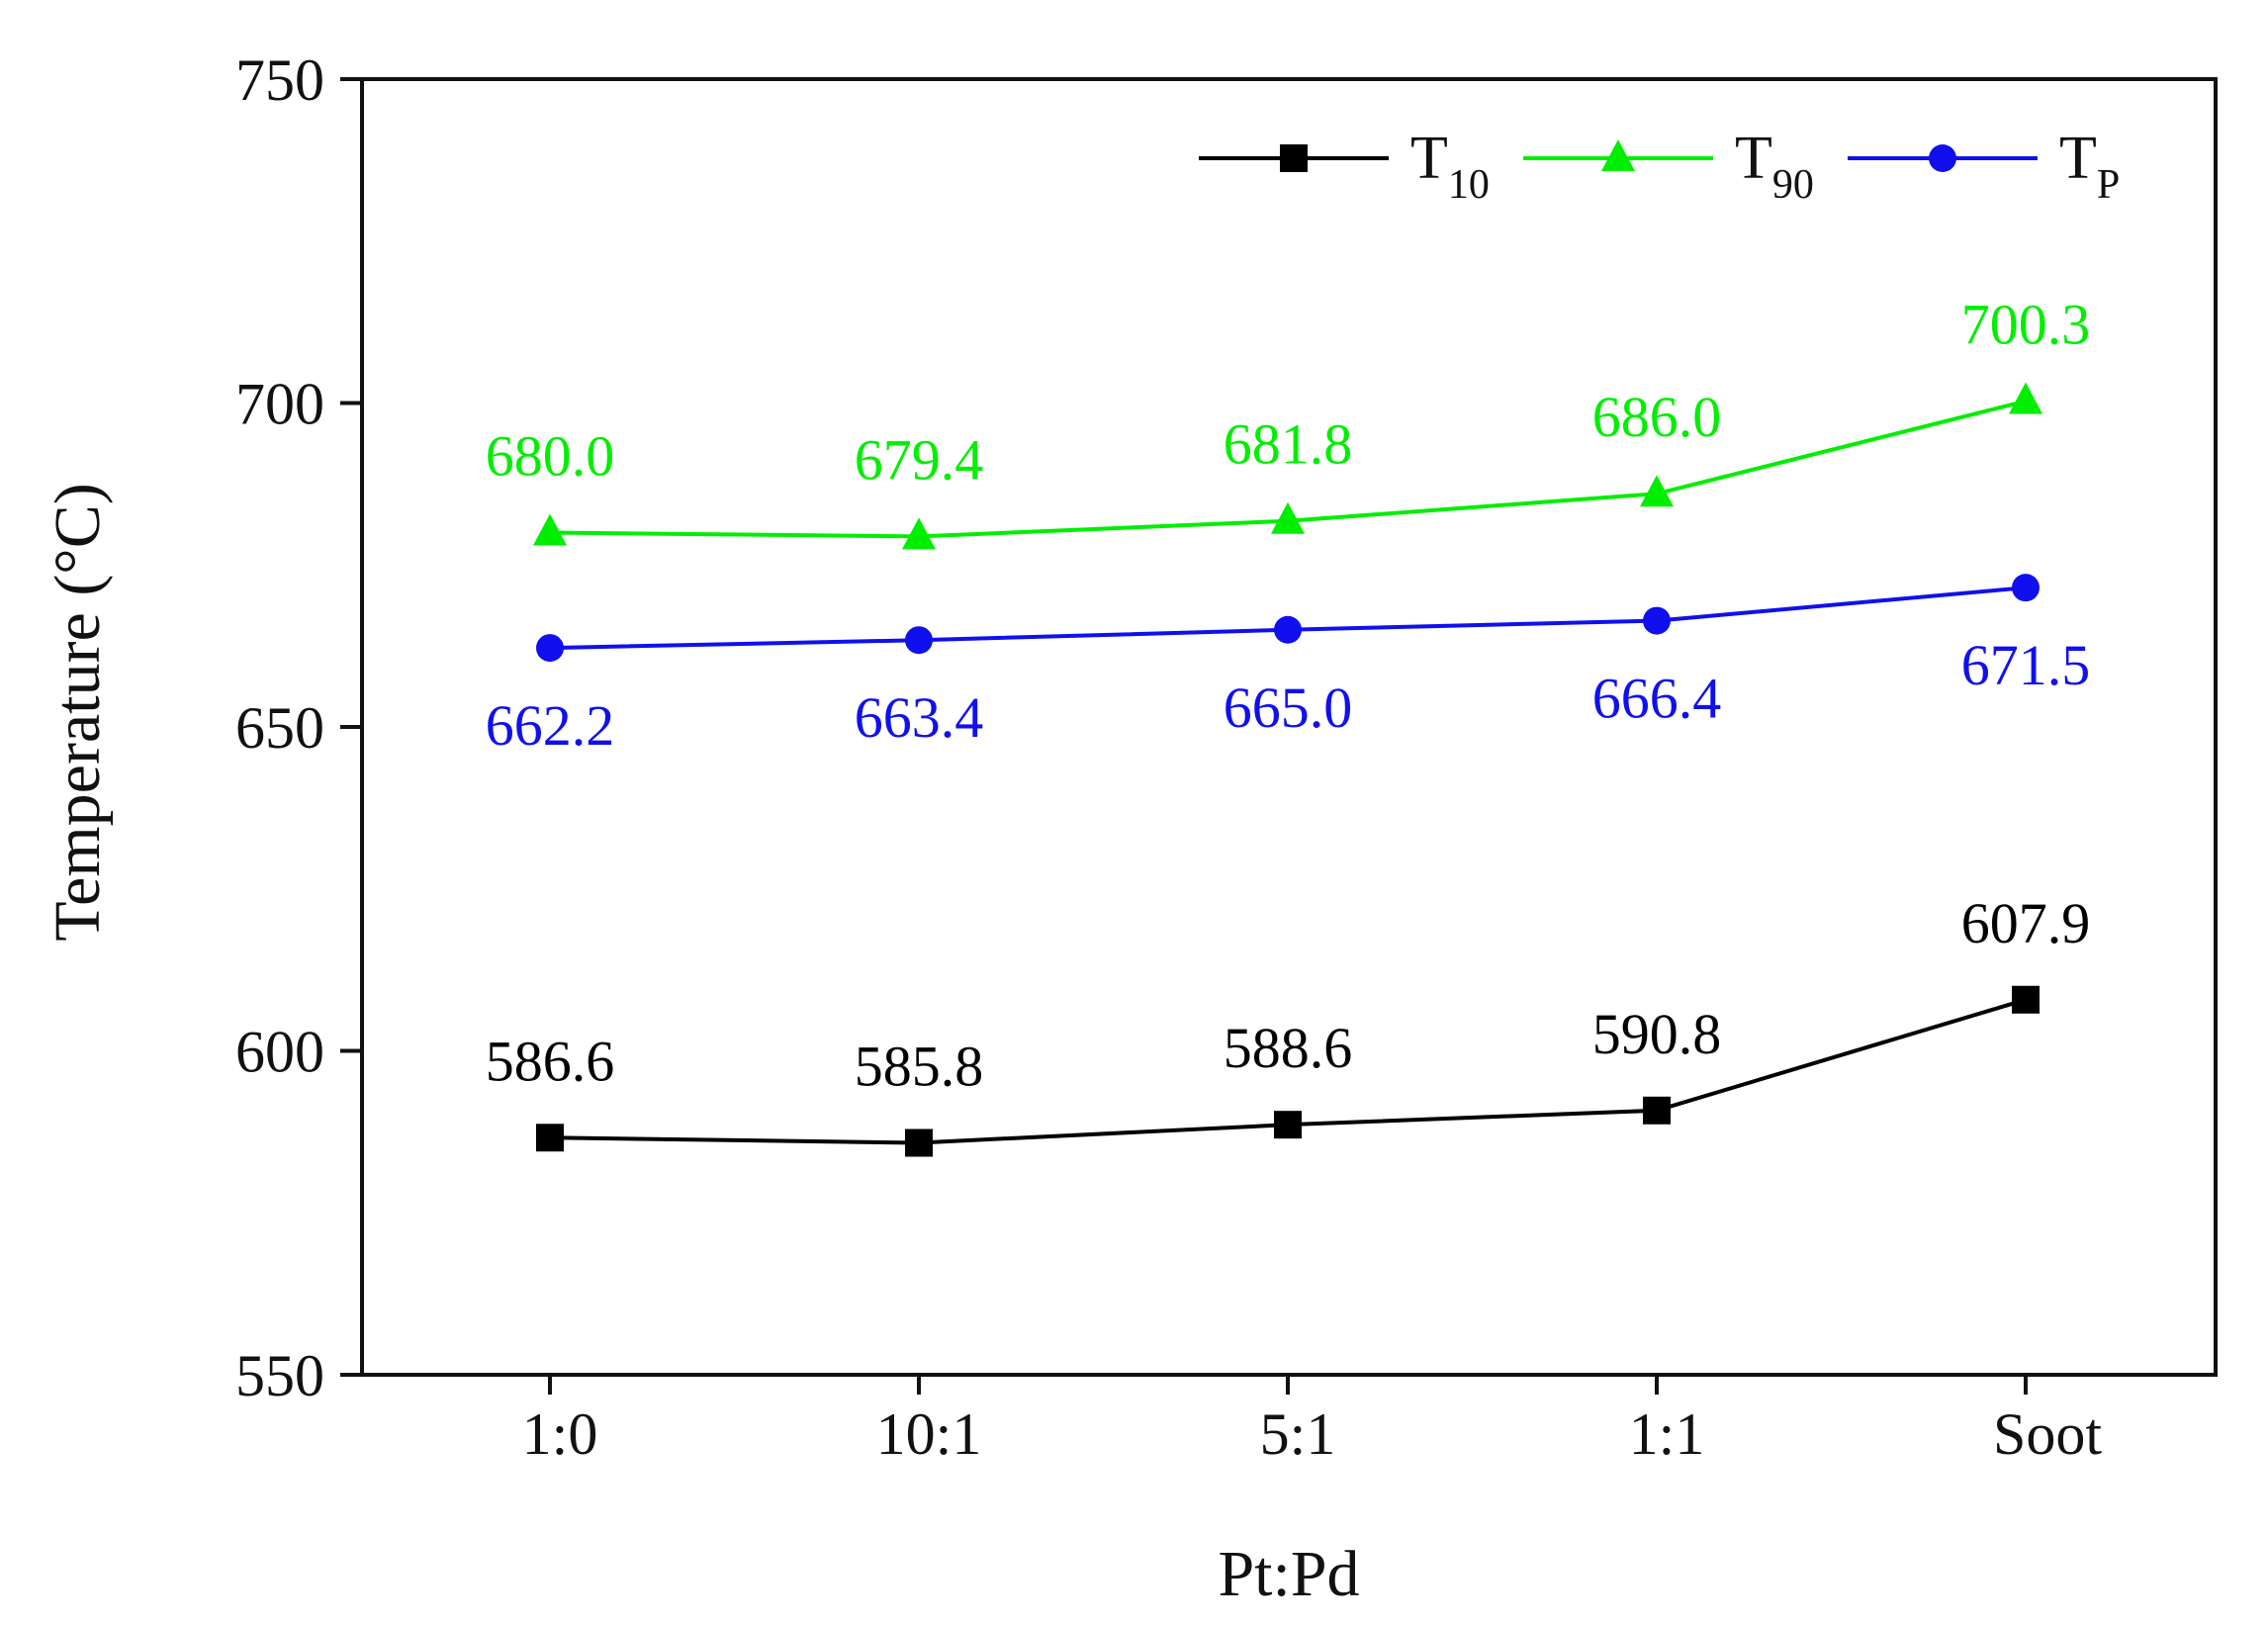 The height and width of the screenshot is (1625, 2268). Describe the element at coordinates (550, 1061) in the screenshot. I see `data-label-T10: 586.6` at that location.